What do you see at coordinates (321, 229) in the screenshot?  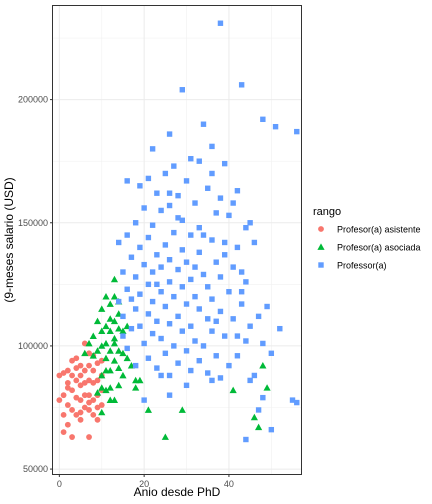 I see `legend-symbol` at bounding box center [321, 229].